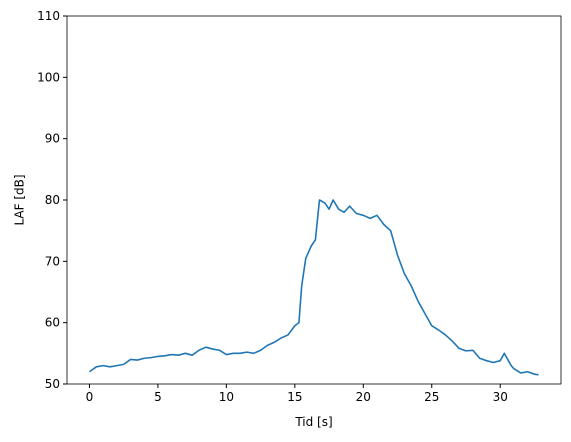 This screenshot has height=442, width=571. What do you see at coordinates (48, 77) in the screenshot?
I see `y-tick-label: 100` at bounding box center [48, 77].